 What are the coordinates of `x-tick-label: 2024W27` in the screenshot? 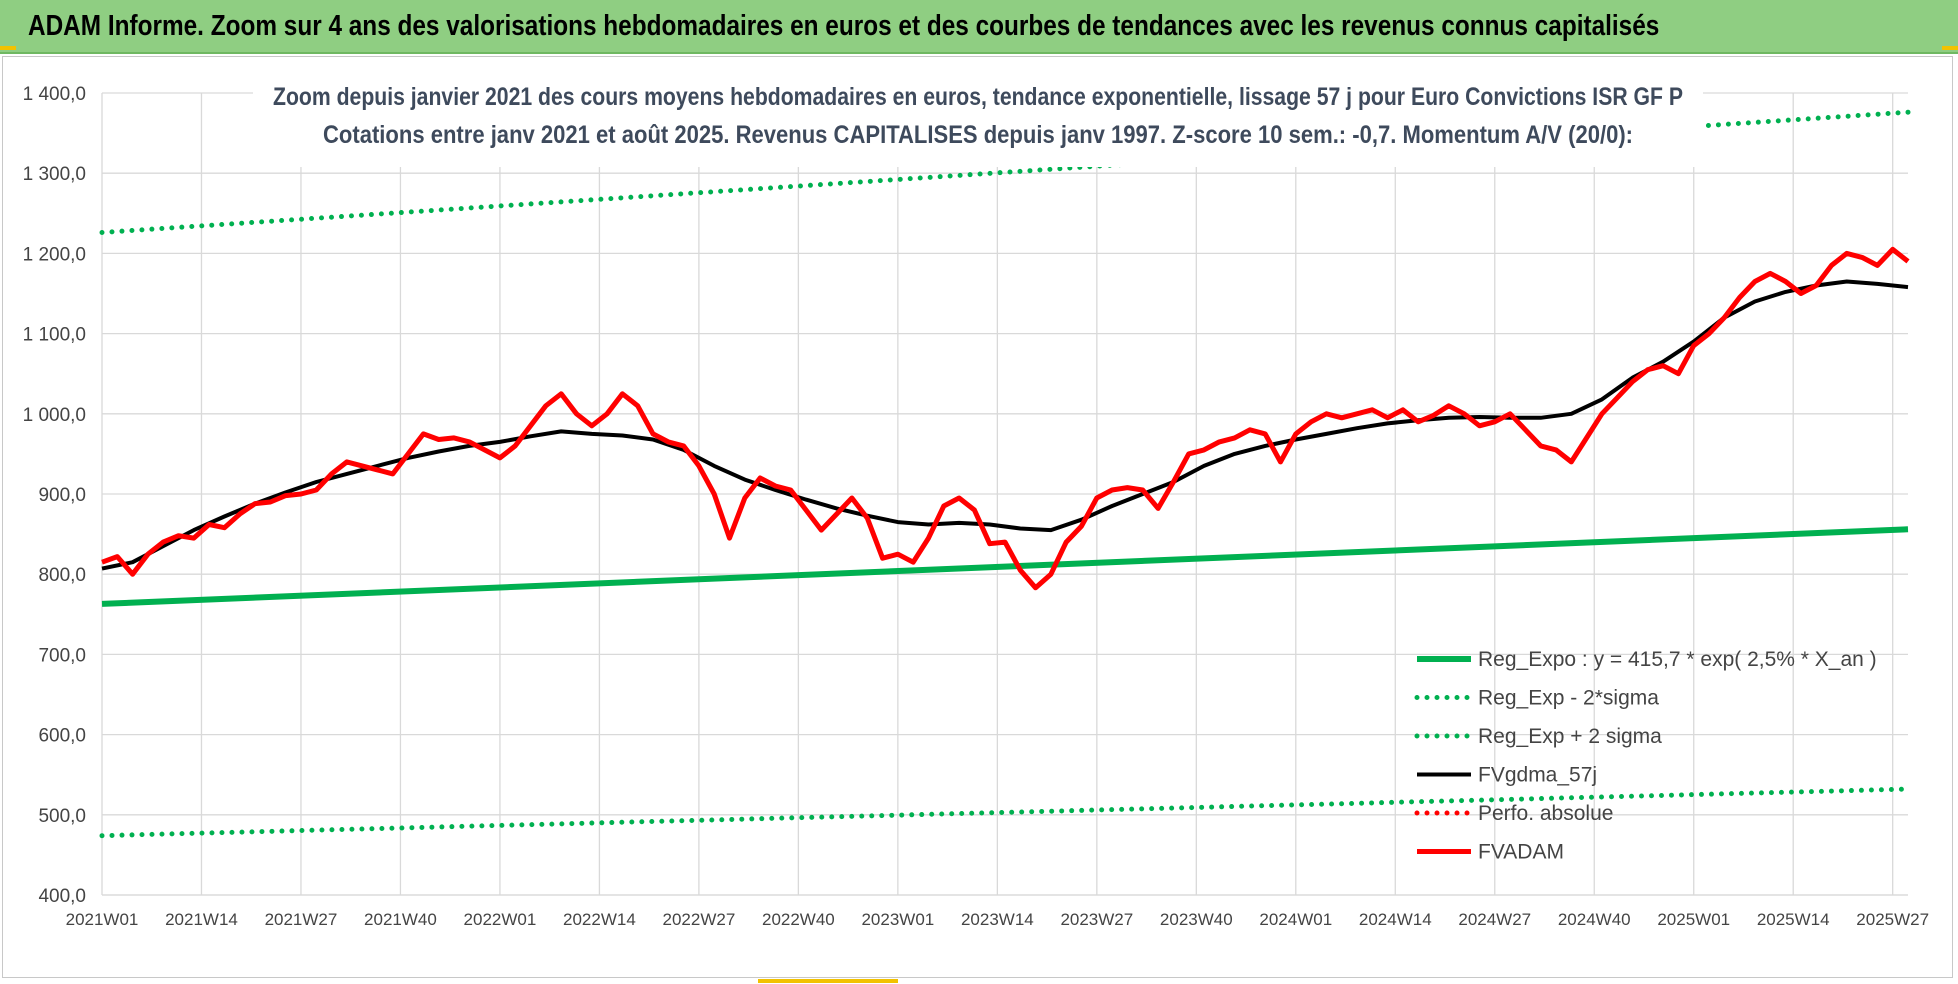 It's located at (1494, 919).